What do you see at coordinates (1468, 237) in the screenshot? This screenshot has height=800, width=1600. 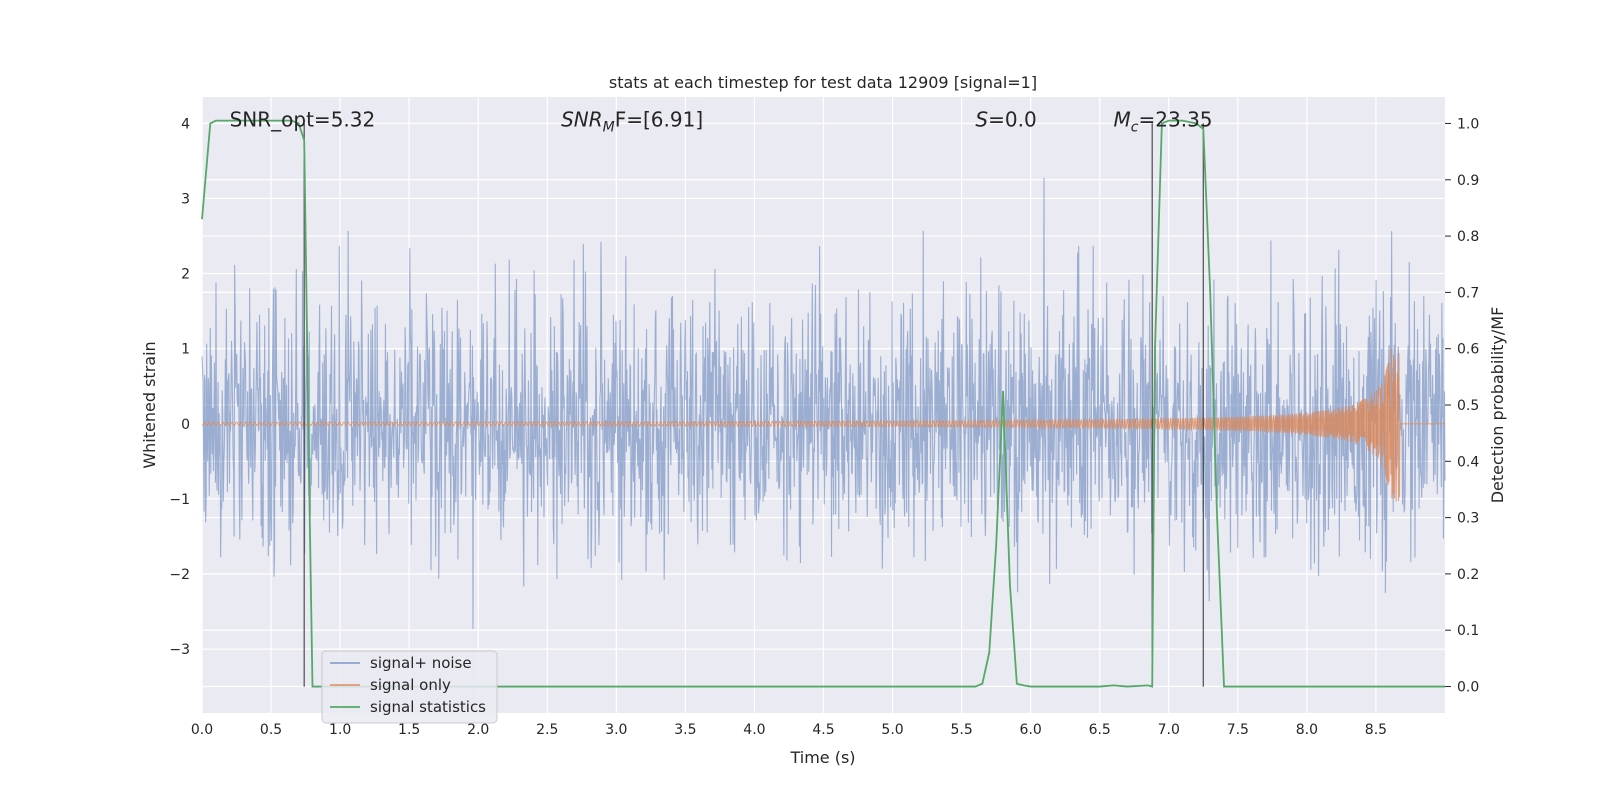 I see `y-right-tick-label: 0.8` at bounding box center [1468, 237].